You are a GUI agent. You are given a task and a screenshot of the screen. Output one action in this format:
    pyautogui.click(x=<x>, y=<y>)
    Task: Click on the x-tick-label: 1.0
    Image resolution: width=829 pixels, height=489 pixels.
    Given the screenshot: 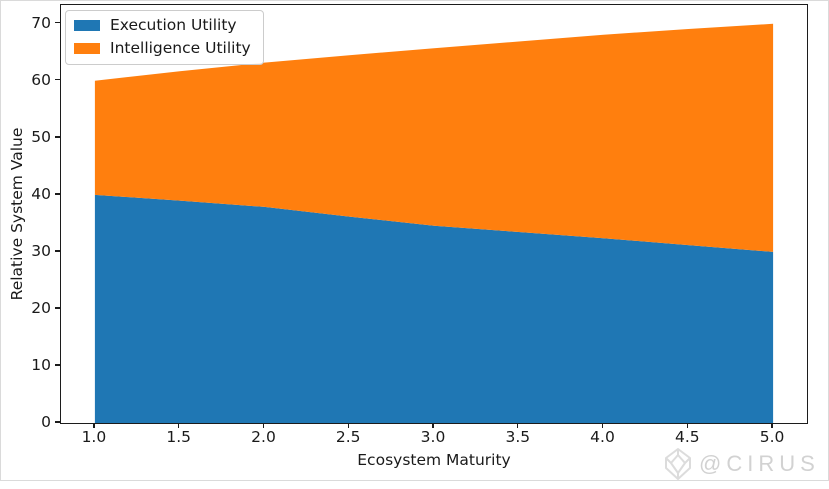 What is the action you would take?
    pyautogui.click(x=94, y=437)
    